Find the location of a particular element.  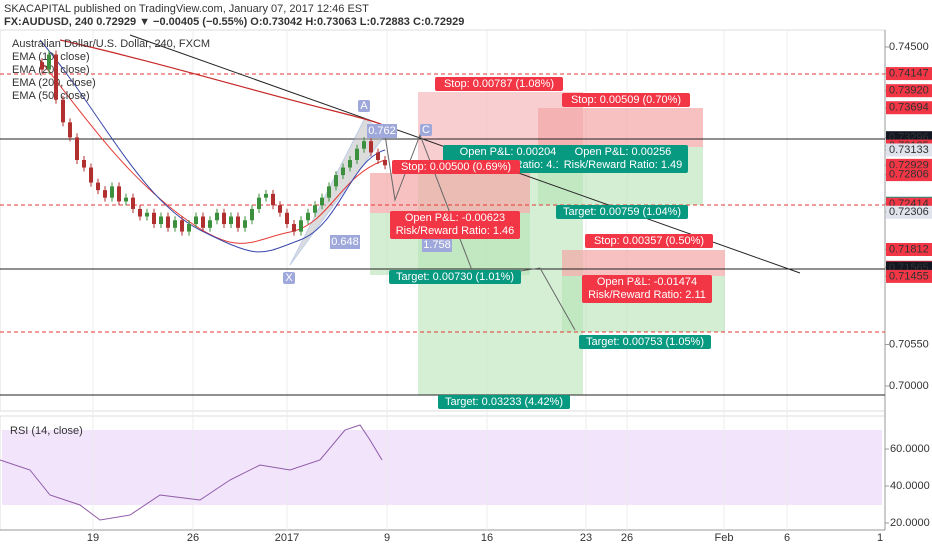

price-label: 0.71812 is located at coordinates (909, 249).